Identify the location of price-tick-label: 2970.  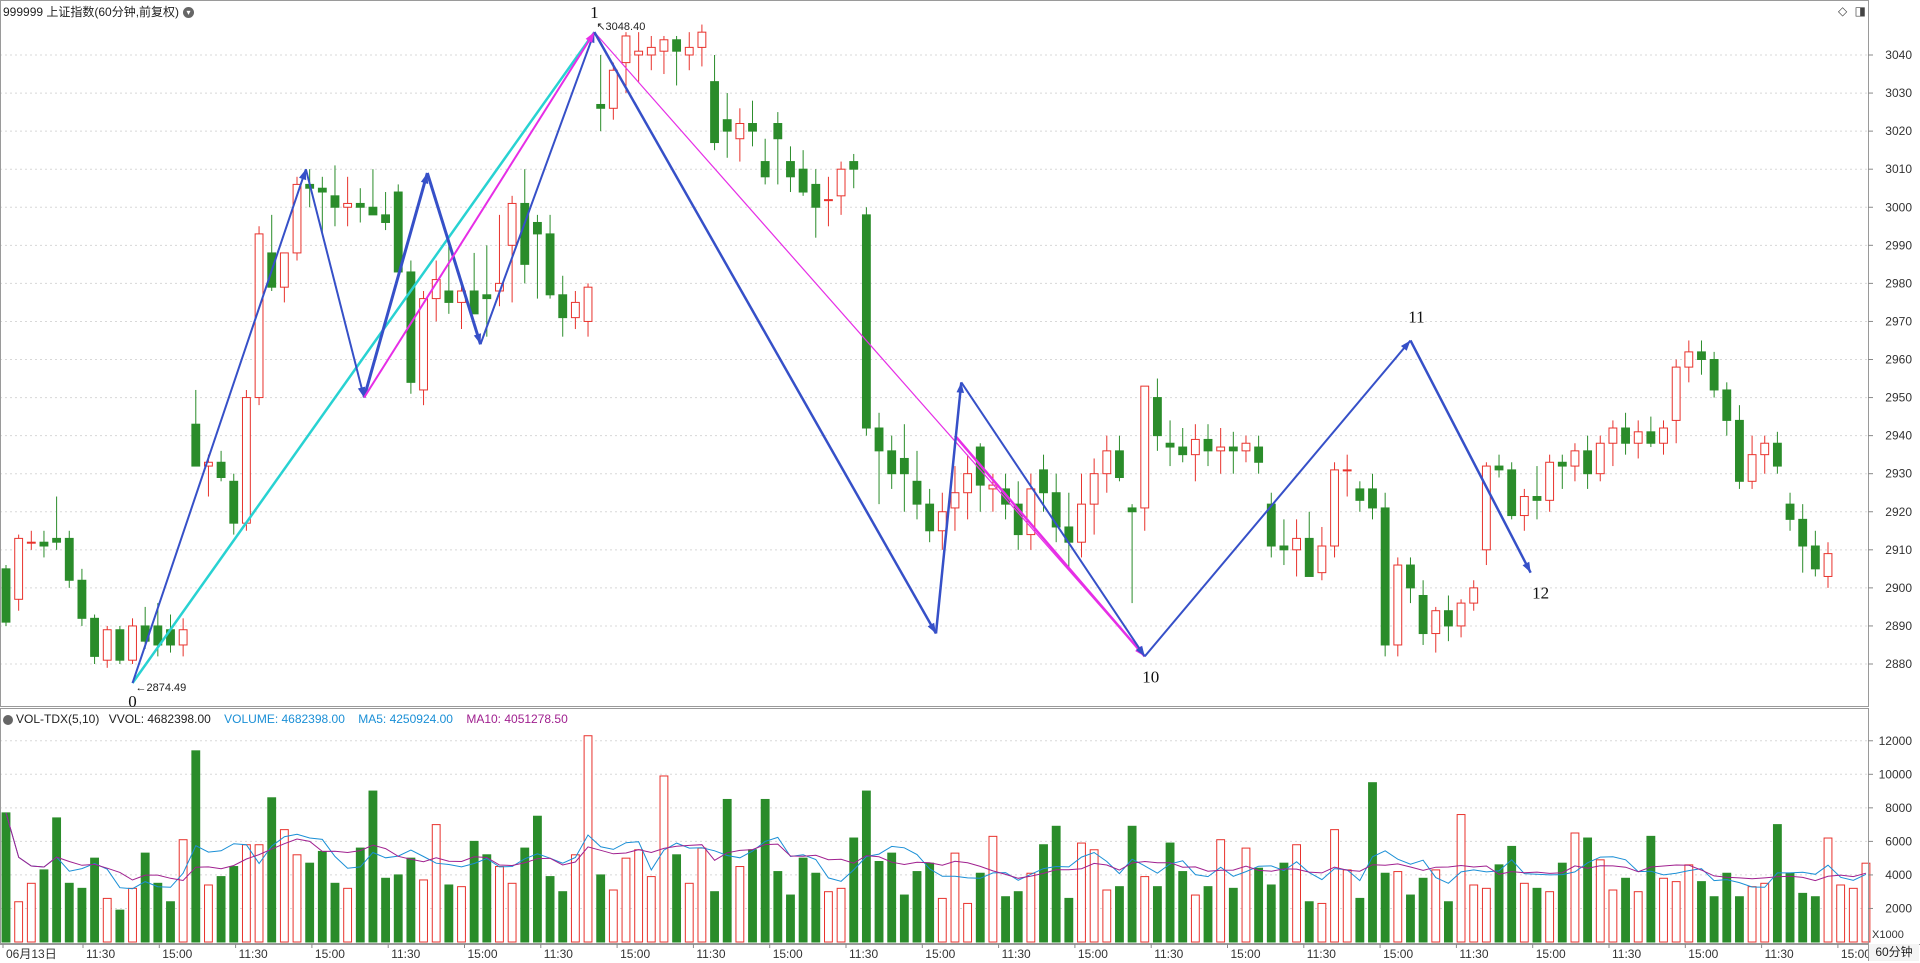
(1898, 321).